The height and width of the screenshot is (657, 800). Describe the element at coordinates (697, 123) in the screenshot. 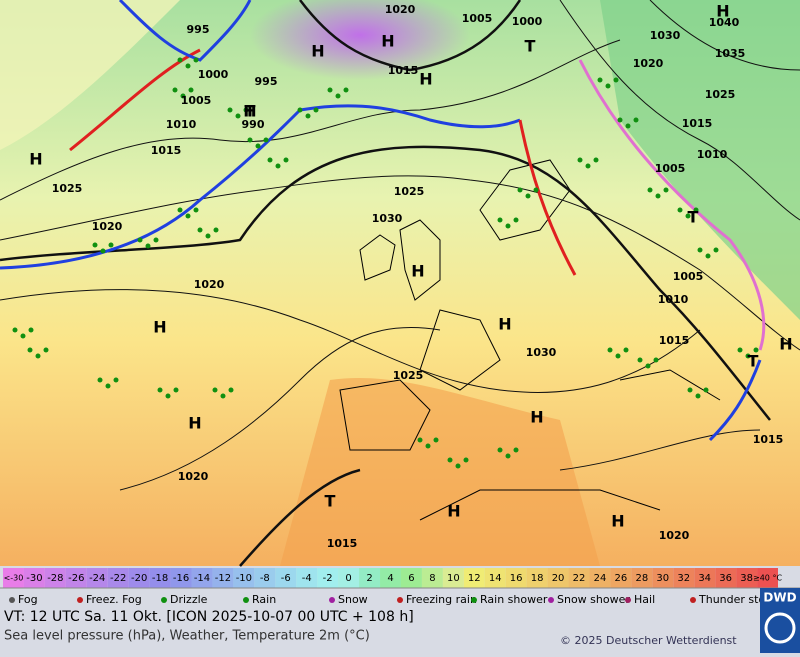

I see `isobar-label: 1015` at that location.